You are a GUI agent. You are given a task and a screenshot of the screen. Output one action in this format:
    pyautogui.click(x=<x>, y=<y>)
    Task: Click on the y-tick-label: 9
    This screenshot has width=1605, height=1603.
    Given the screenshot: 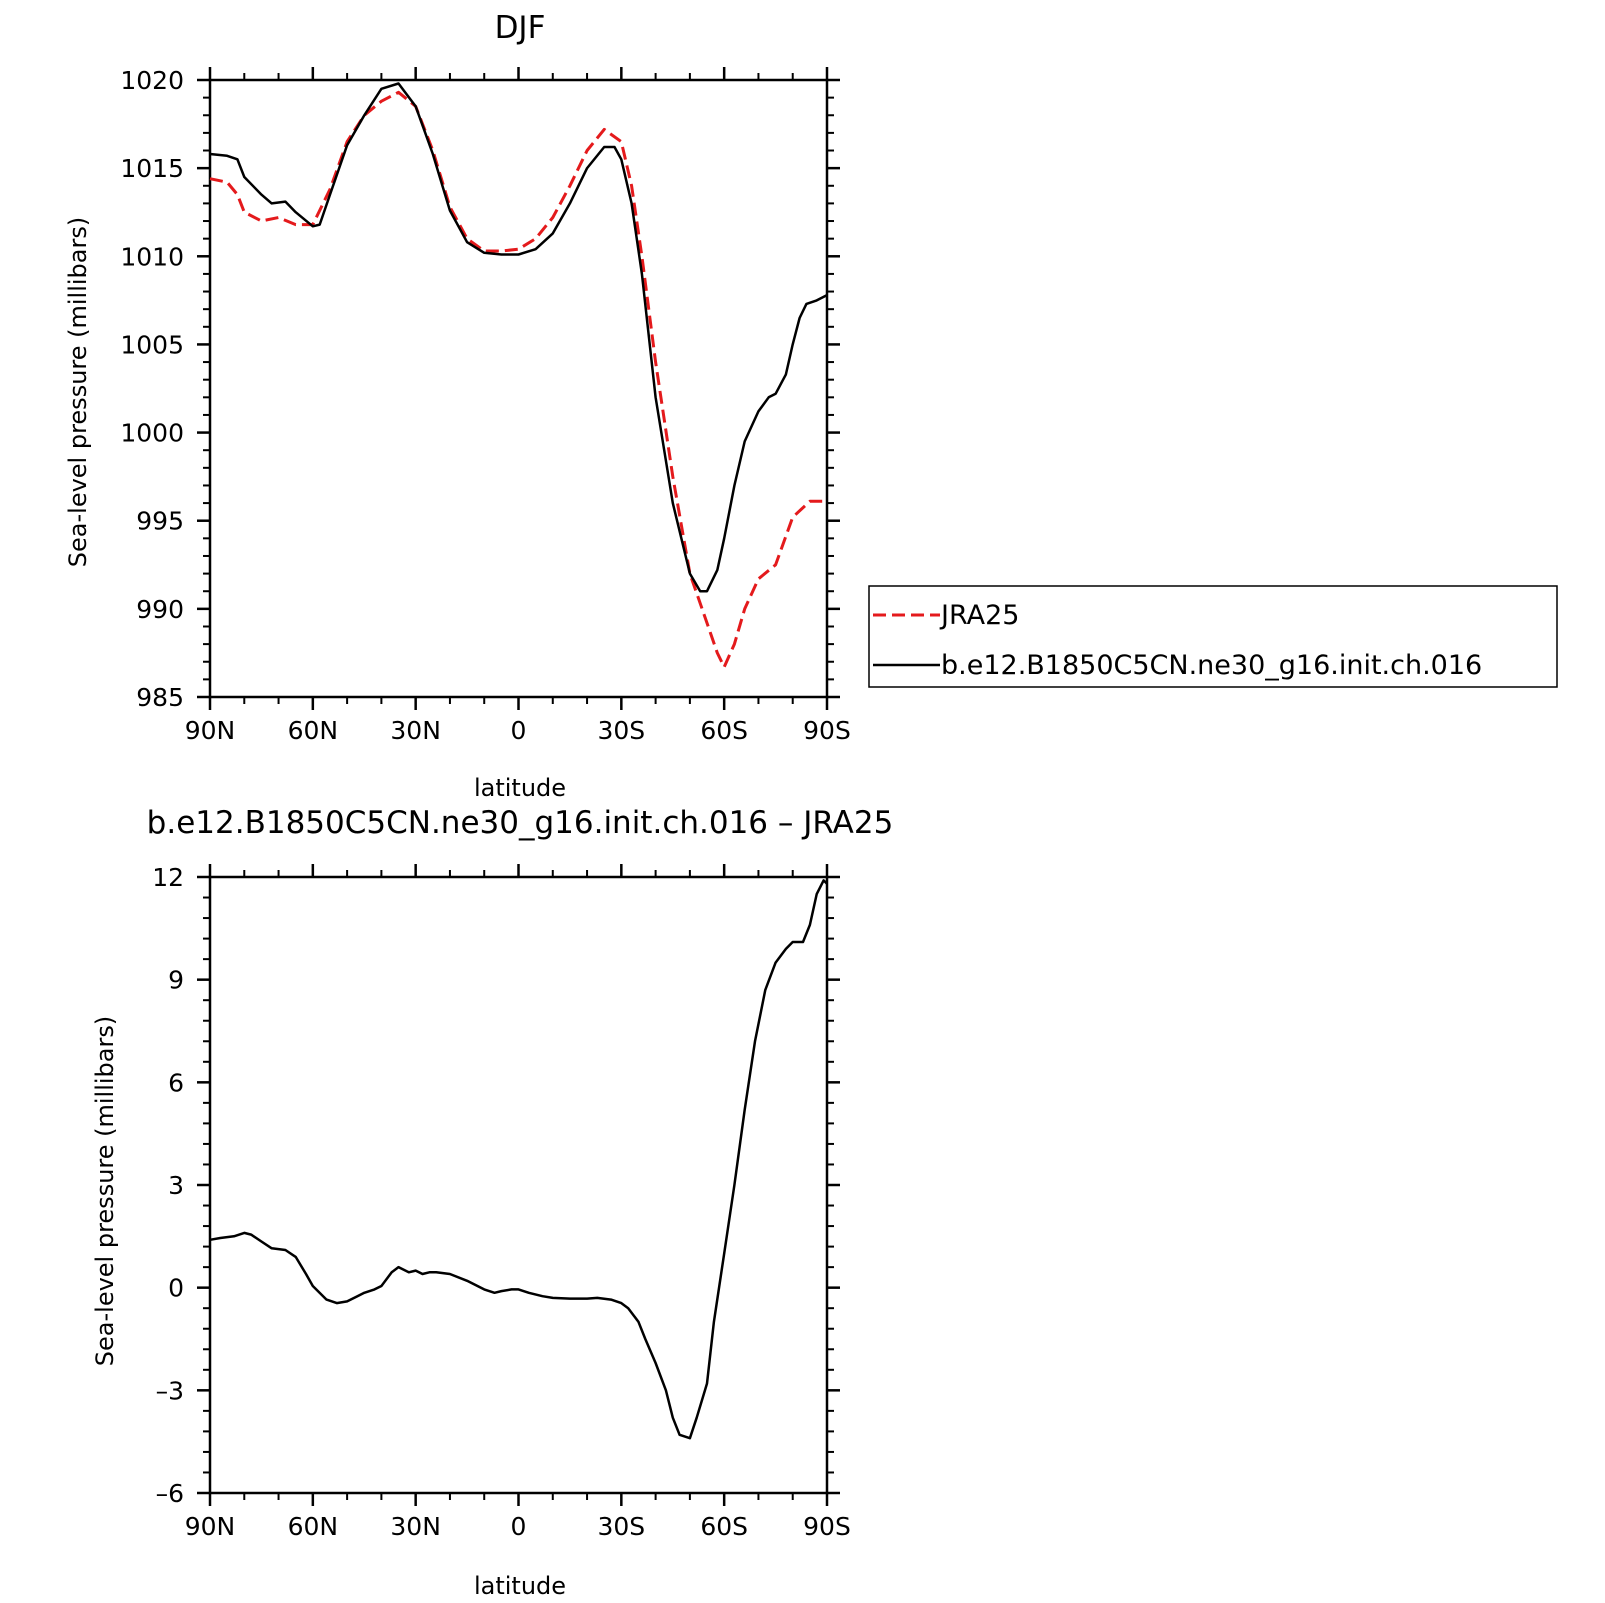 What is the action you would take?
    pyautogui.click(x=176, y=980)
    